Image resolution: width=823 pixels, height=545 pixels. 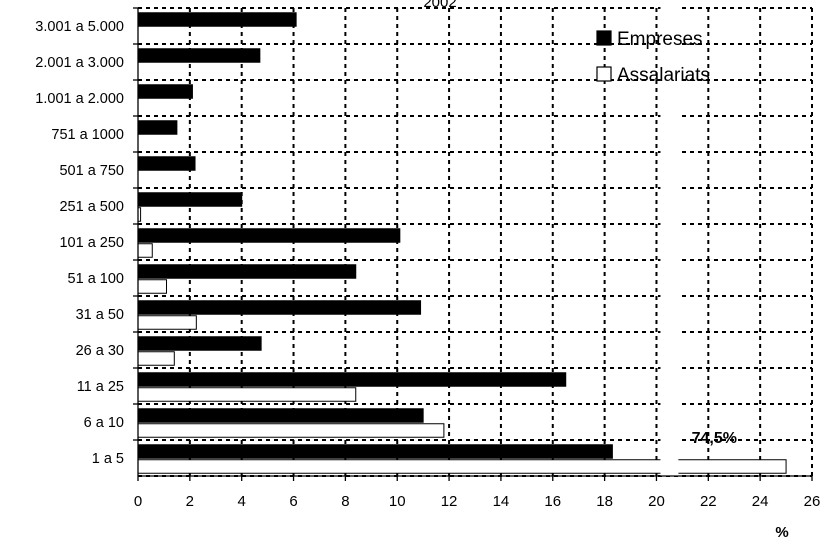 What do you see at coordinates (501, 501) in the screenshot?
I see `x-tick-label: 14` at bounding box center [501, 501].